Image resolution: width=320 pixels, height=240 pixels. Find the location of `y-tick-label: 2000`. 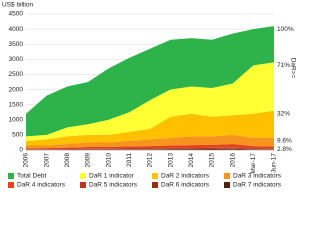

y-tick-label: 2000 is located at coordinates (16, 89).